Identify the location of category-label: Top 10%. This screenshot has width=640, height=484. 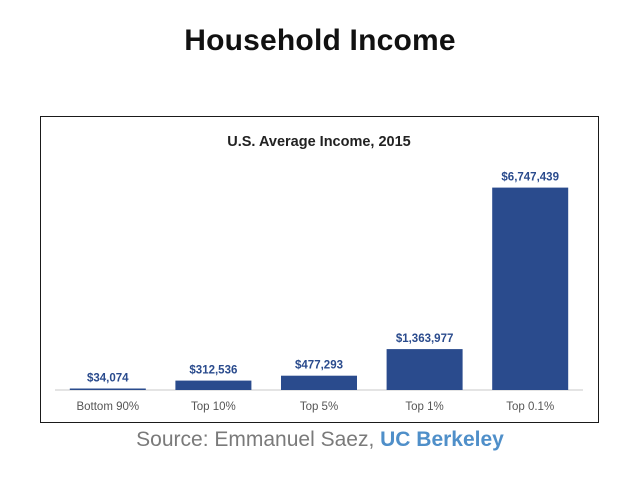
(213, 407).